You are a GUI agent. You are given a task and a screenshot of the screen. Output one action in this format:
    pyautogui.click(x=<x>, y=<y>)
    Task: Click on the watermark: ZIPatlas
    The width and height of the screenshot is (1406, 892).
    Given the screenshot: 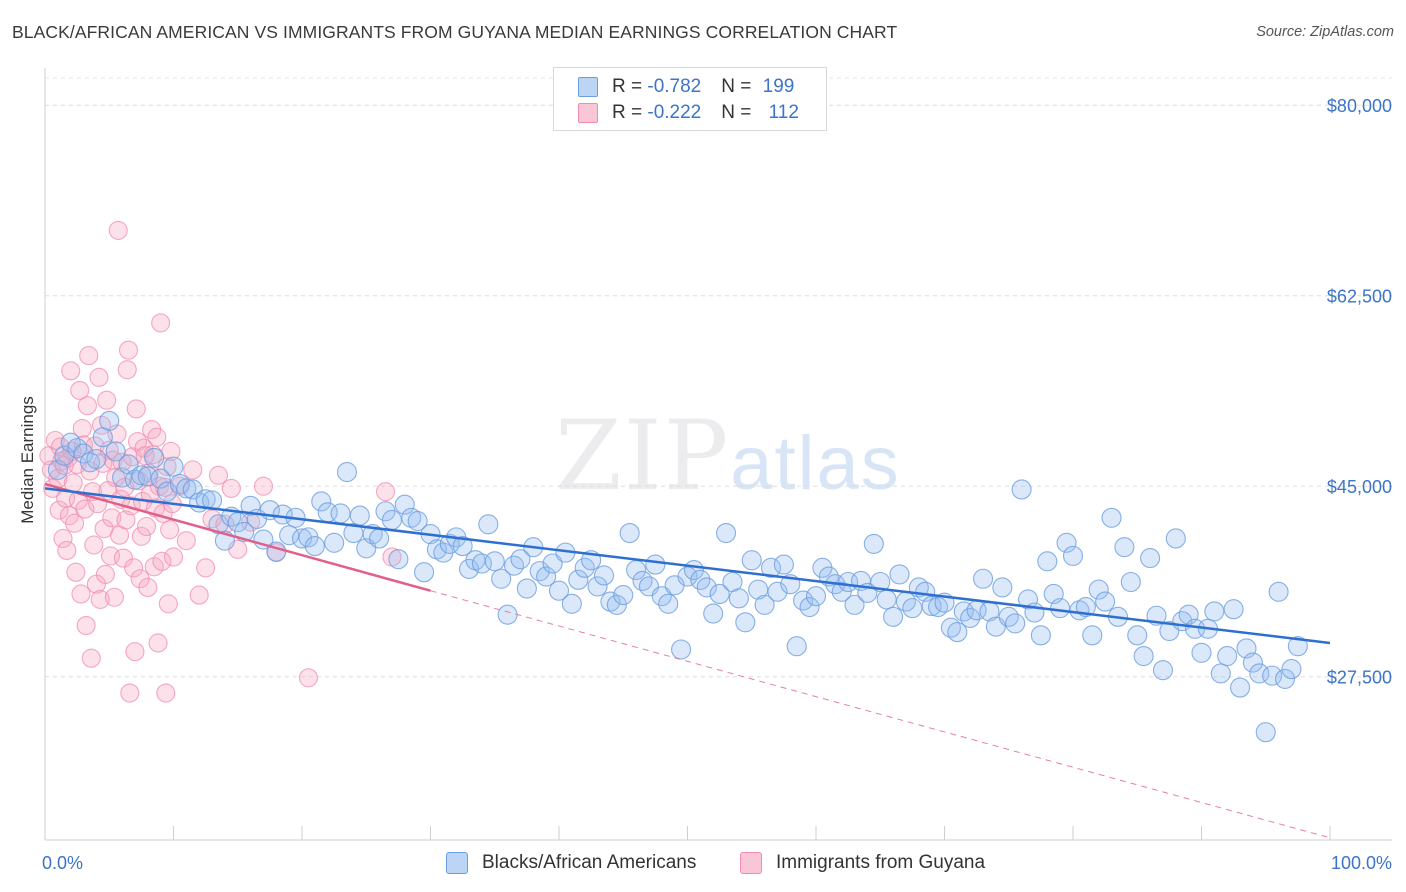 What is the action you would take?
    pyautogui.click(x=728, y=456)
    